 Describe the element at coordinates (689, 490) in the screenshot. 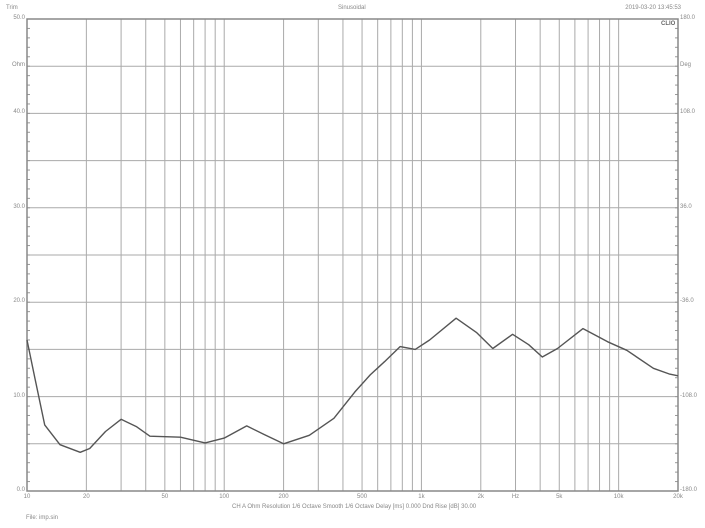

I see `y2-tick-label: -180.0` at that location.